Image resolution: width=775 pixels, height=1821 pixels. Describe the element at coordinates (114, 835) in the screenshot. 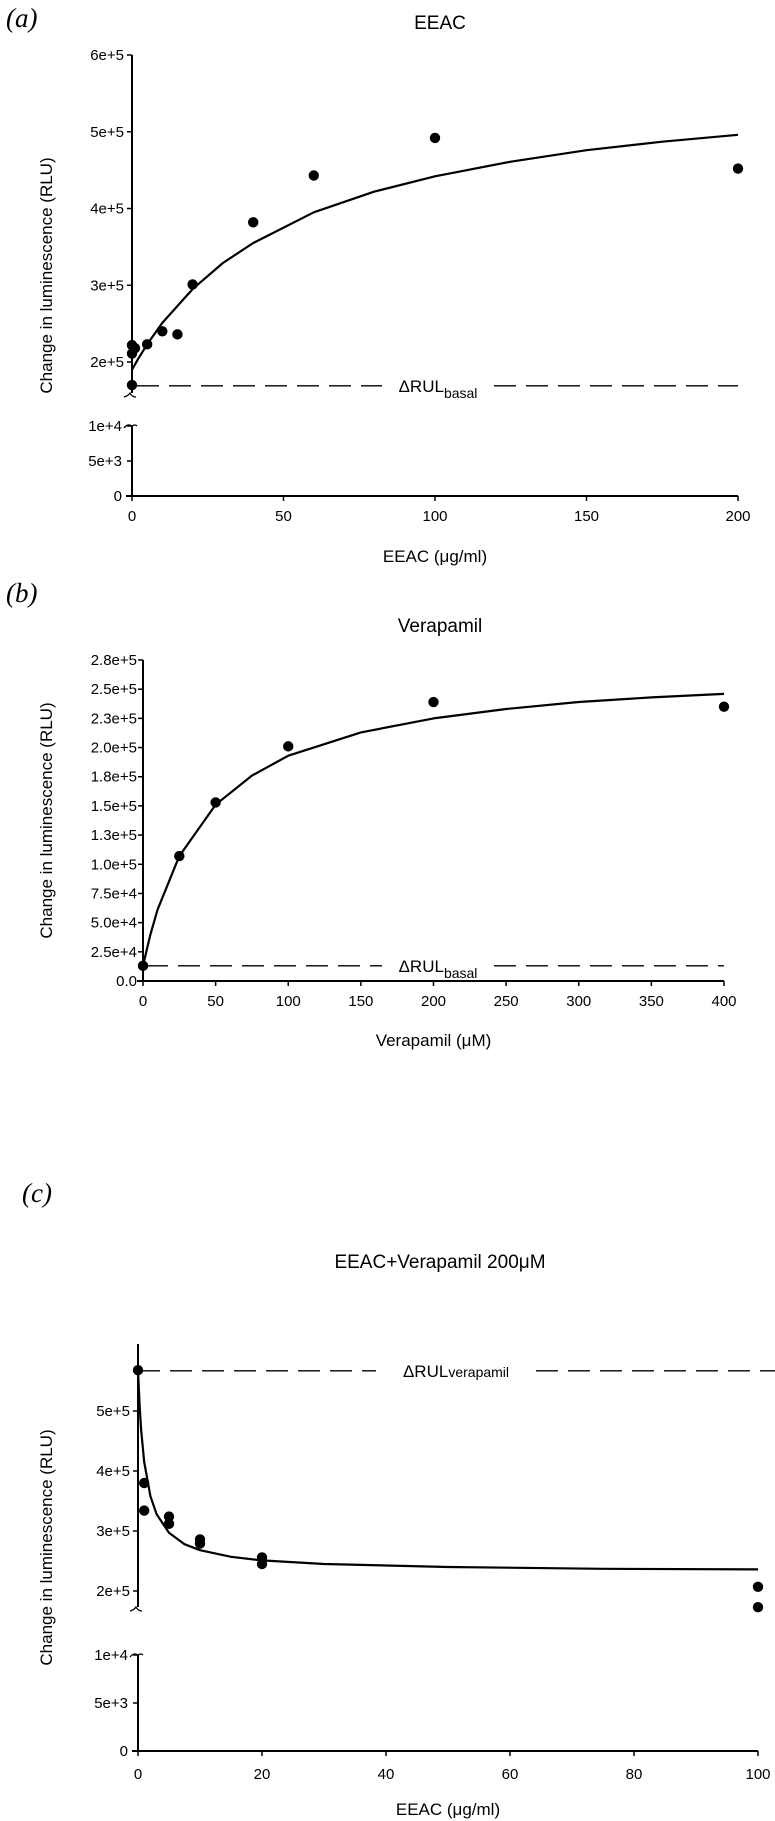

I see `y-tick-label: 1.3e+5` at that location.